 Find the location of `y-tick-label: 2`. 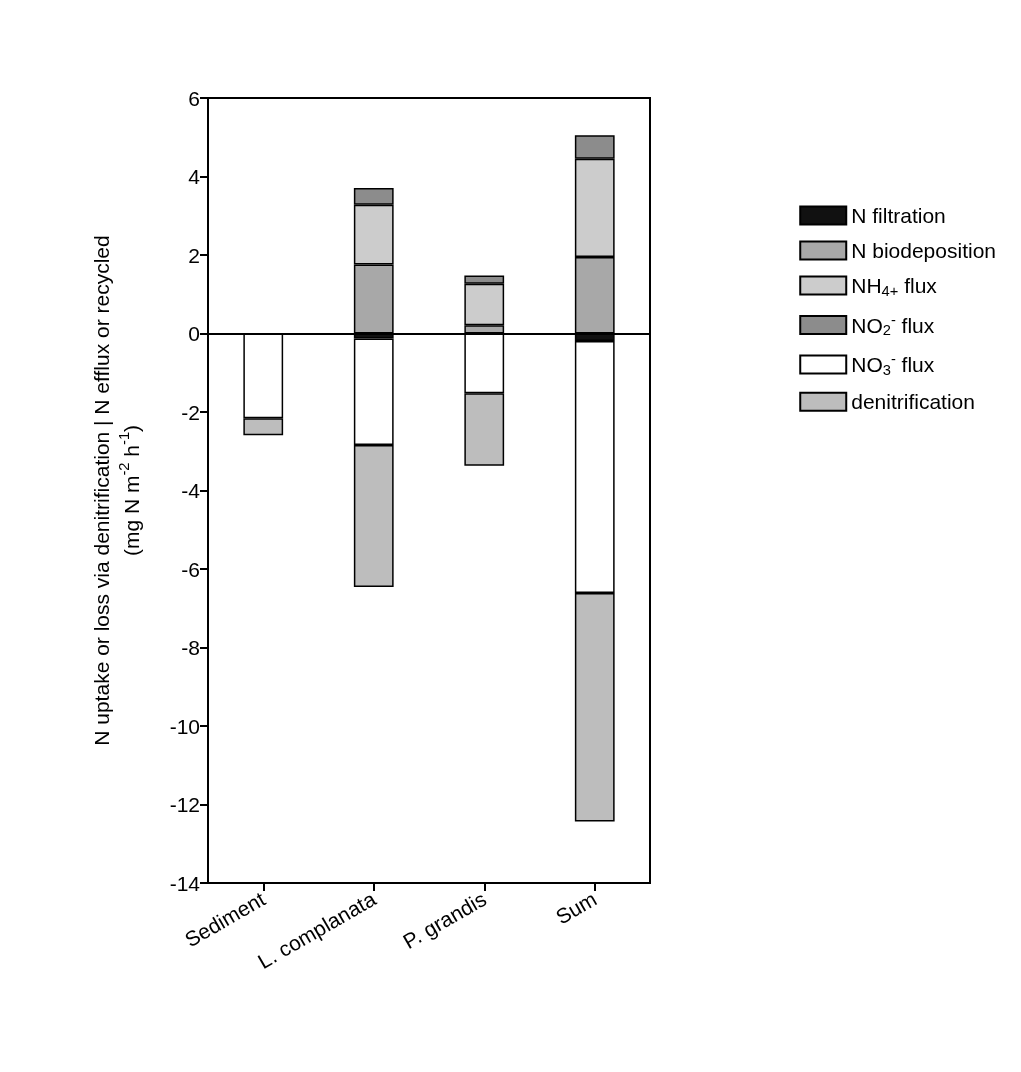

y-tick-label: 2 is located at coordinates (194, 255).